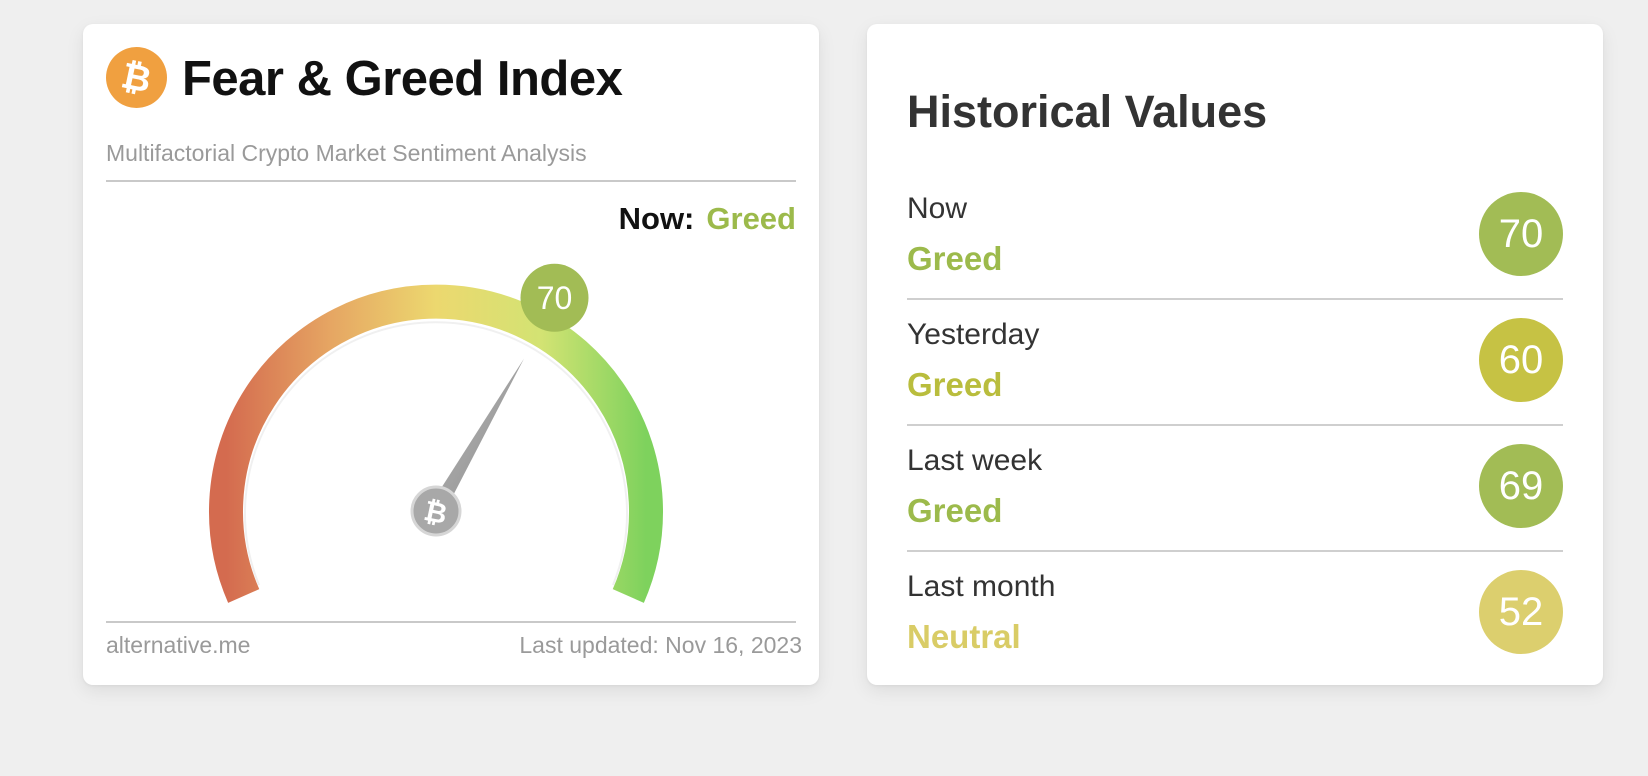 This screenshot has width=1648, height=776. What do you see at coordinates (1521, 612) in the screenshot?
I see `value-badge: 52` at bounding box center [1521, 612].